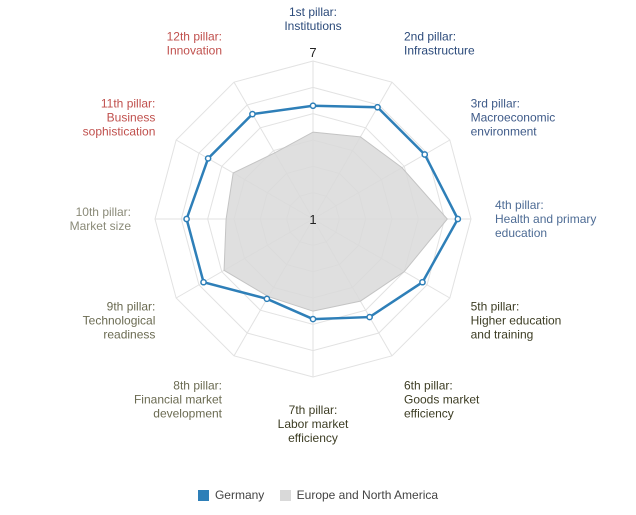 The height and width of the screenshot is (515, 636). What do you see at coordinates (428, 386) in the screenshot?
I see `axis-label-line: 6th pillar:` at bounding box center [428, 386].